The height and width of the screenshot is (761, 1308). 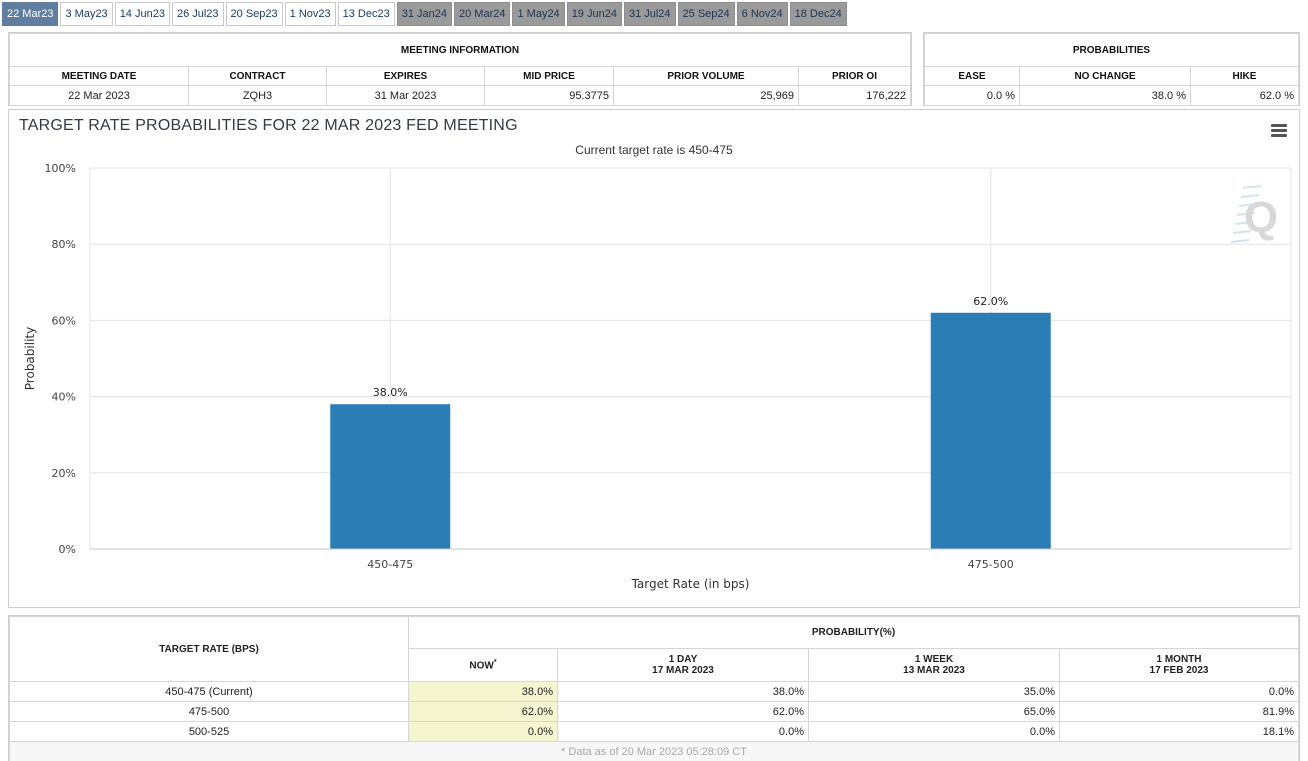 What do you see at coordinates (972, 76) in the screenshot?
I see `ease-header: EASE` at bounding box center [972, 76].